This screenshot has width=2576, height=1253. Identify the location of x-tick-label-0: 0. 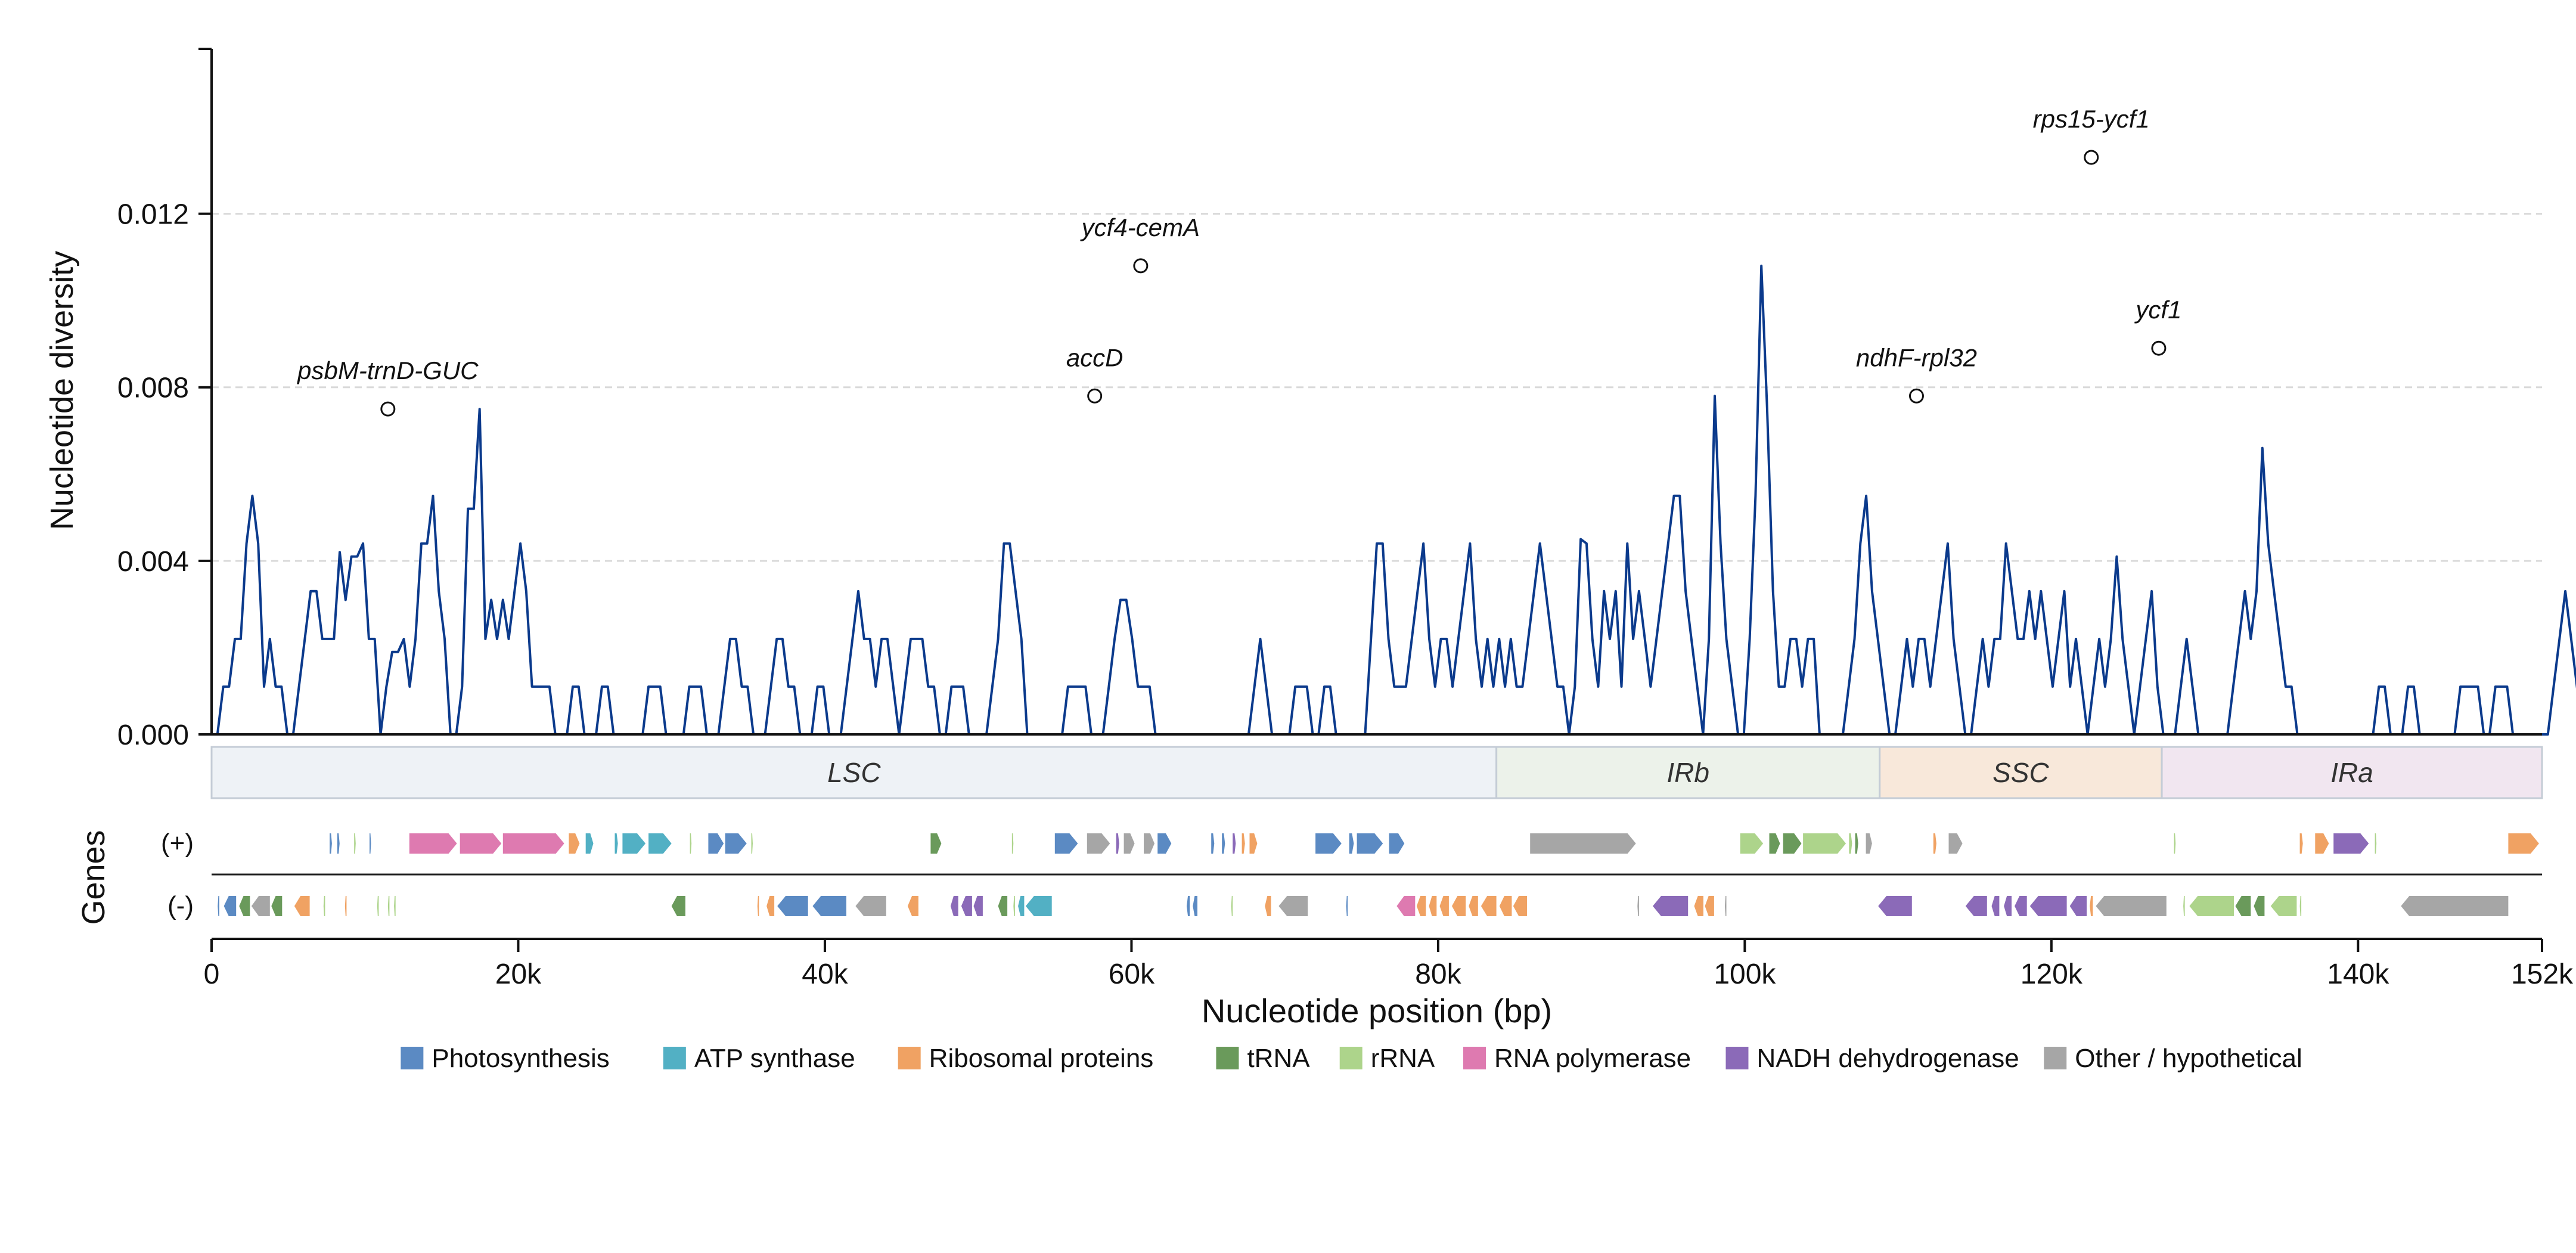
(212, 974).